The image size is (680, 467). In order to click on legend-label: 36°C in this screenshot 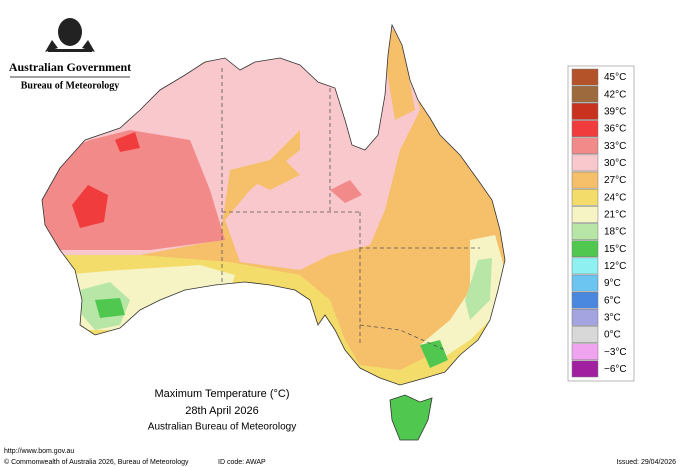, I will do `click(615, 129)`.